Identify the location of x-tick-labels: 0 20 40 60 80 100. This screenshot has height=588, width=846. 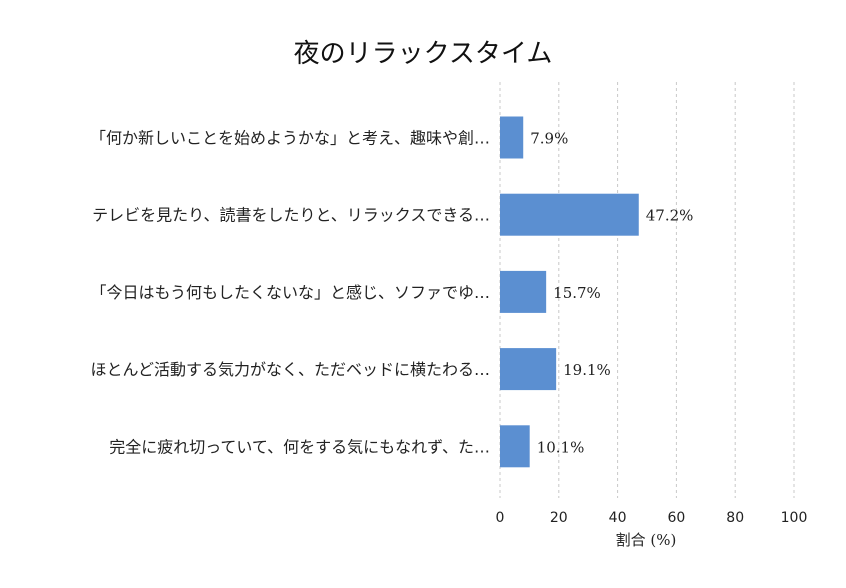
(652, 518).